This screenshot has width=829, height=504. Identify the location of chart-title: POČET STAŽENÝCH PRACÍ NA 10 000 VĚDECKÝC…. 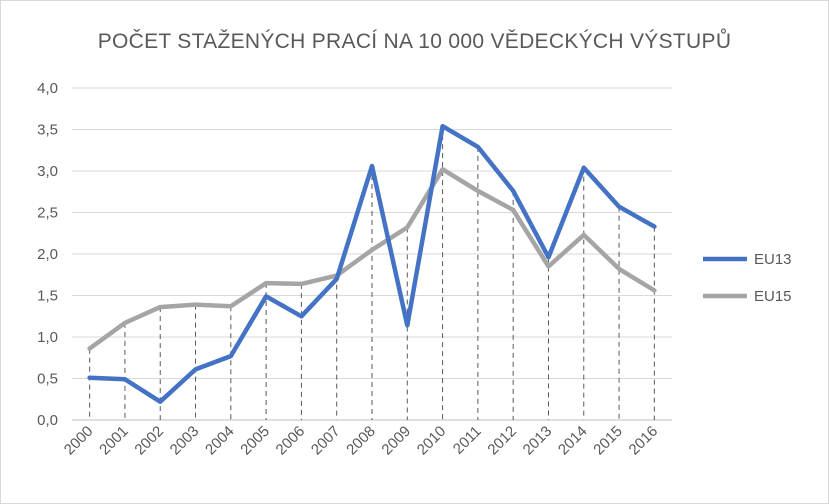
(414, 41).